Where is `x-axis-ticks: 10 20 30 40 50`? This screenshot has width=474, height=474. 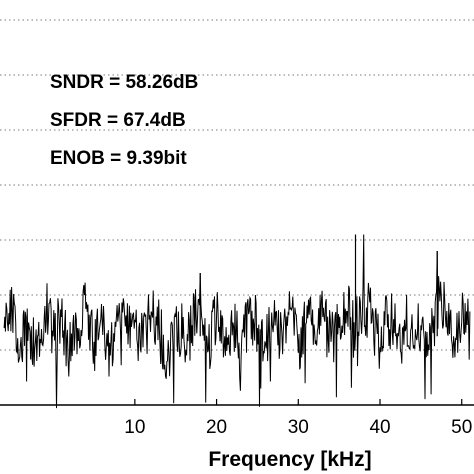 x-axis-ticks: 10 20 30 40 50 is located at coordinates (298, 418).